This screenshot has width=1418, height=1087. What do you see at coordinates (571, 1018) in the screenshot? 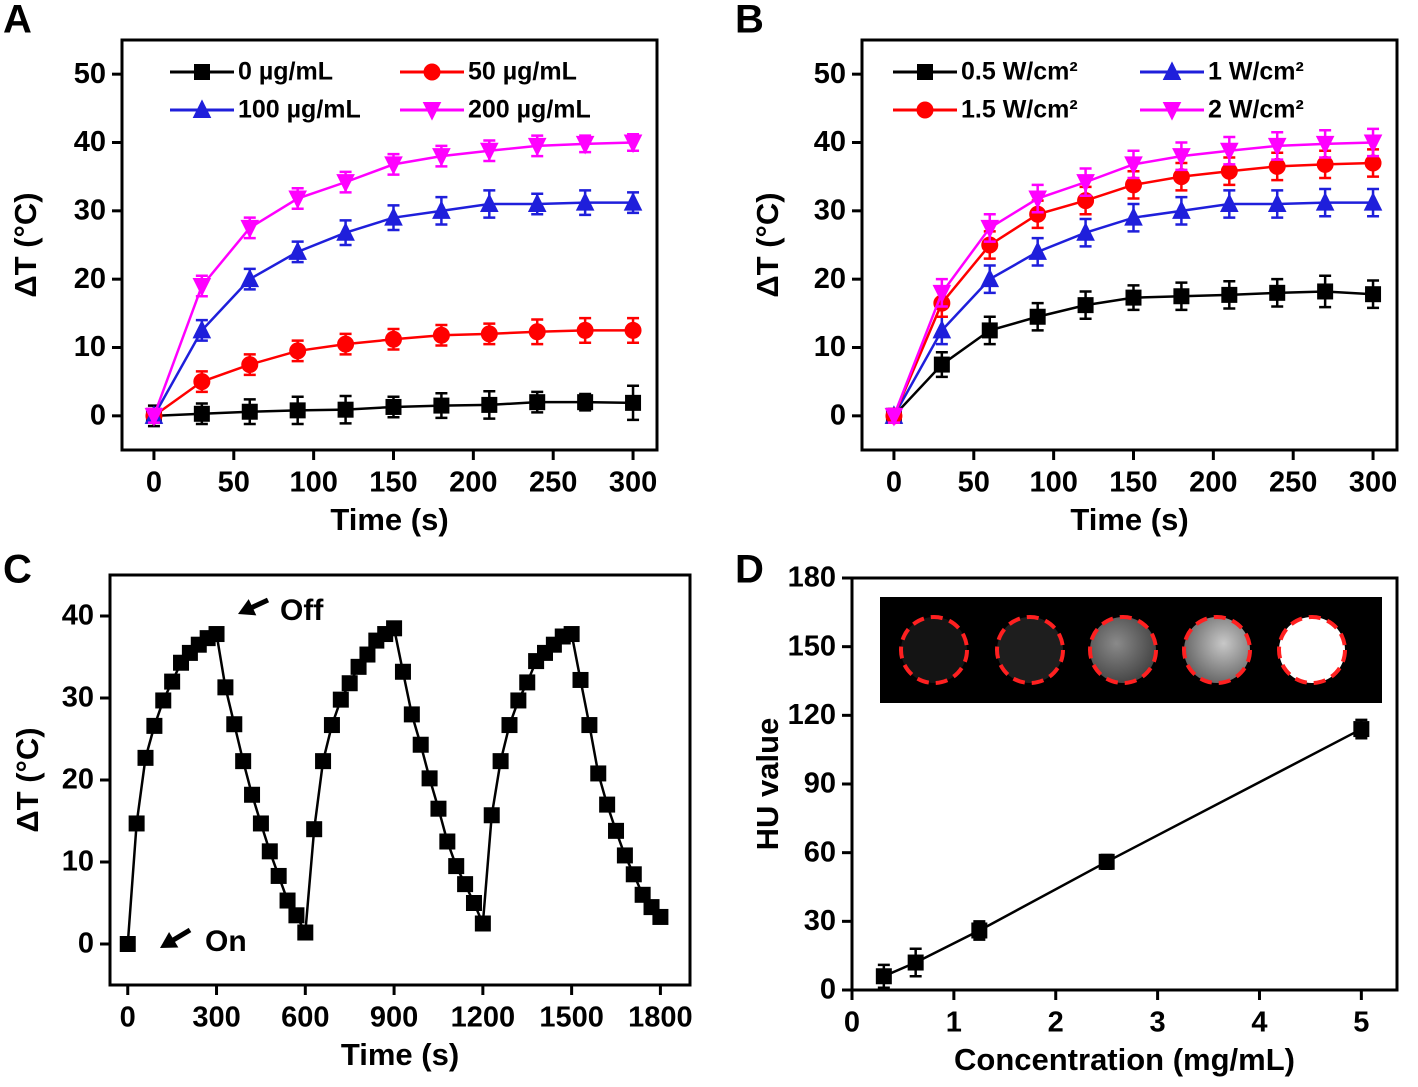
I see `x-tick-label: 1500` at bounding box center [571, 1018].